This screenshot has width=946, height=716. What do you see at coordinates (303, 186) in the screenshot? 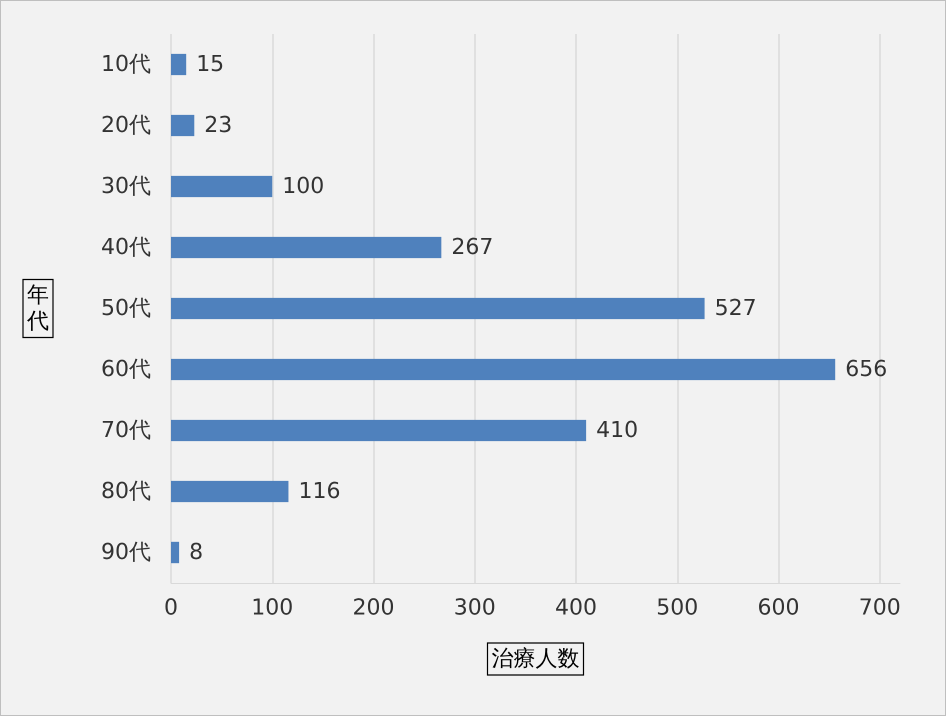
I see `data-label: 100` at bounding box center [303, 186].